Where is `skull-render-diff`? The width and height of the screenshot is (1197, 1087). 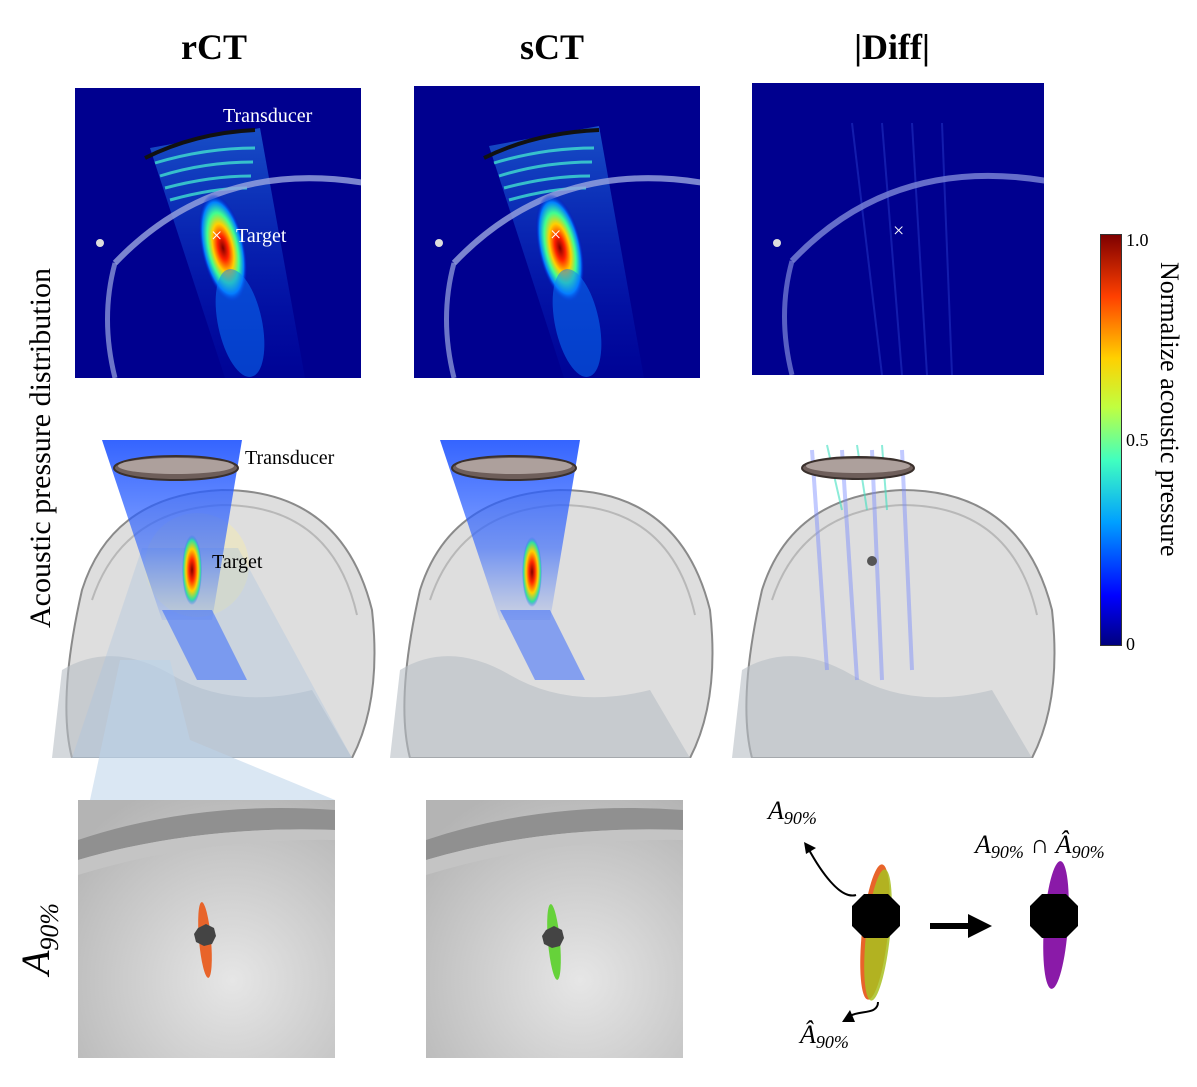
skull-render-diff is located at coordinates (897, 599).